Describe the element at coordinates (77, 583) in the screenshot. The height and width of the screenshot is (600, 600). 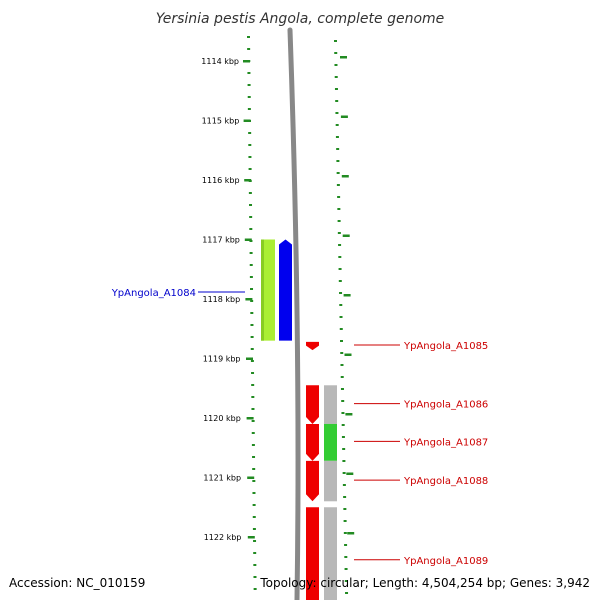
I see `accession-text: Accession: NC_010159` at that location.